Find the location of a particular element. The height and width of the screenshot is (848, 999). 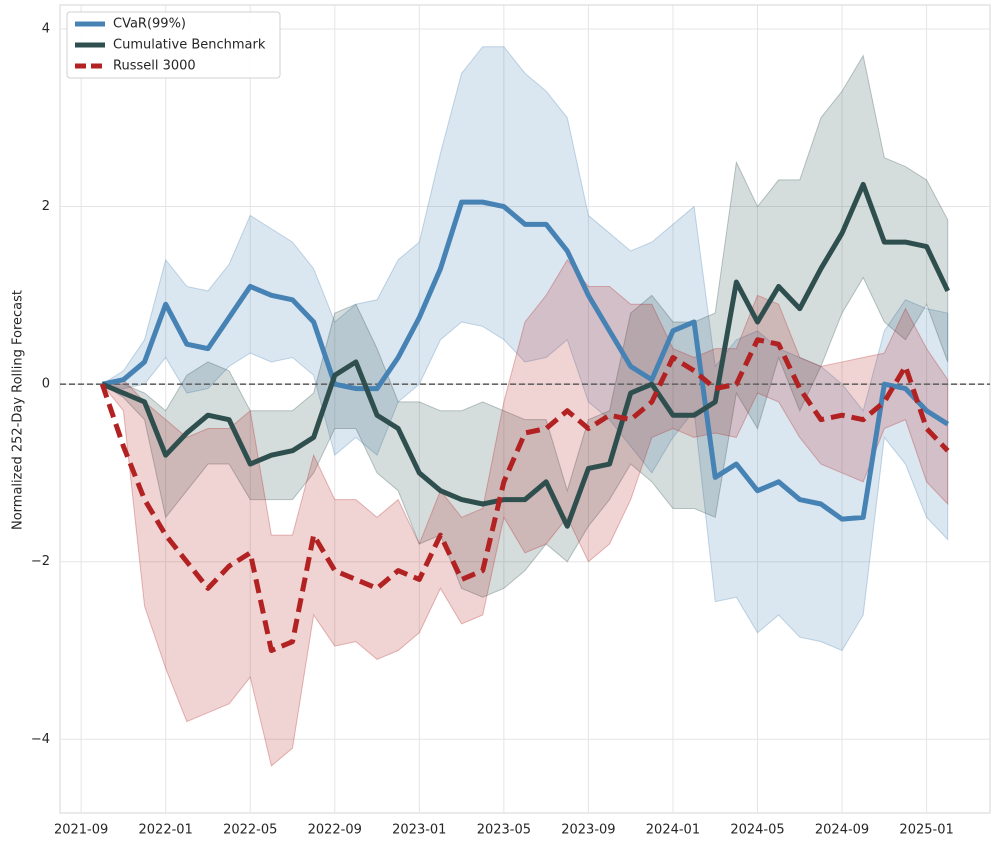

y-tick-label: −2 is located at coordinates (40, 561).